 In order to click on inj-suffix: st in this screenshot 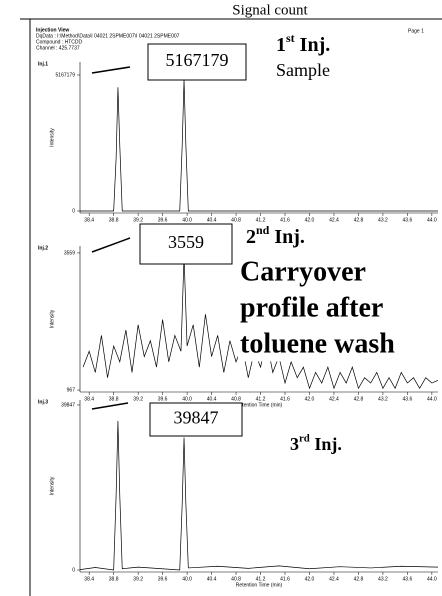, I will do `click(290, 38)`.